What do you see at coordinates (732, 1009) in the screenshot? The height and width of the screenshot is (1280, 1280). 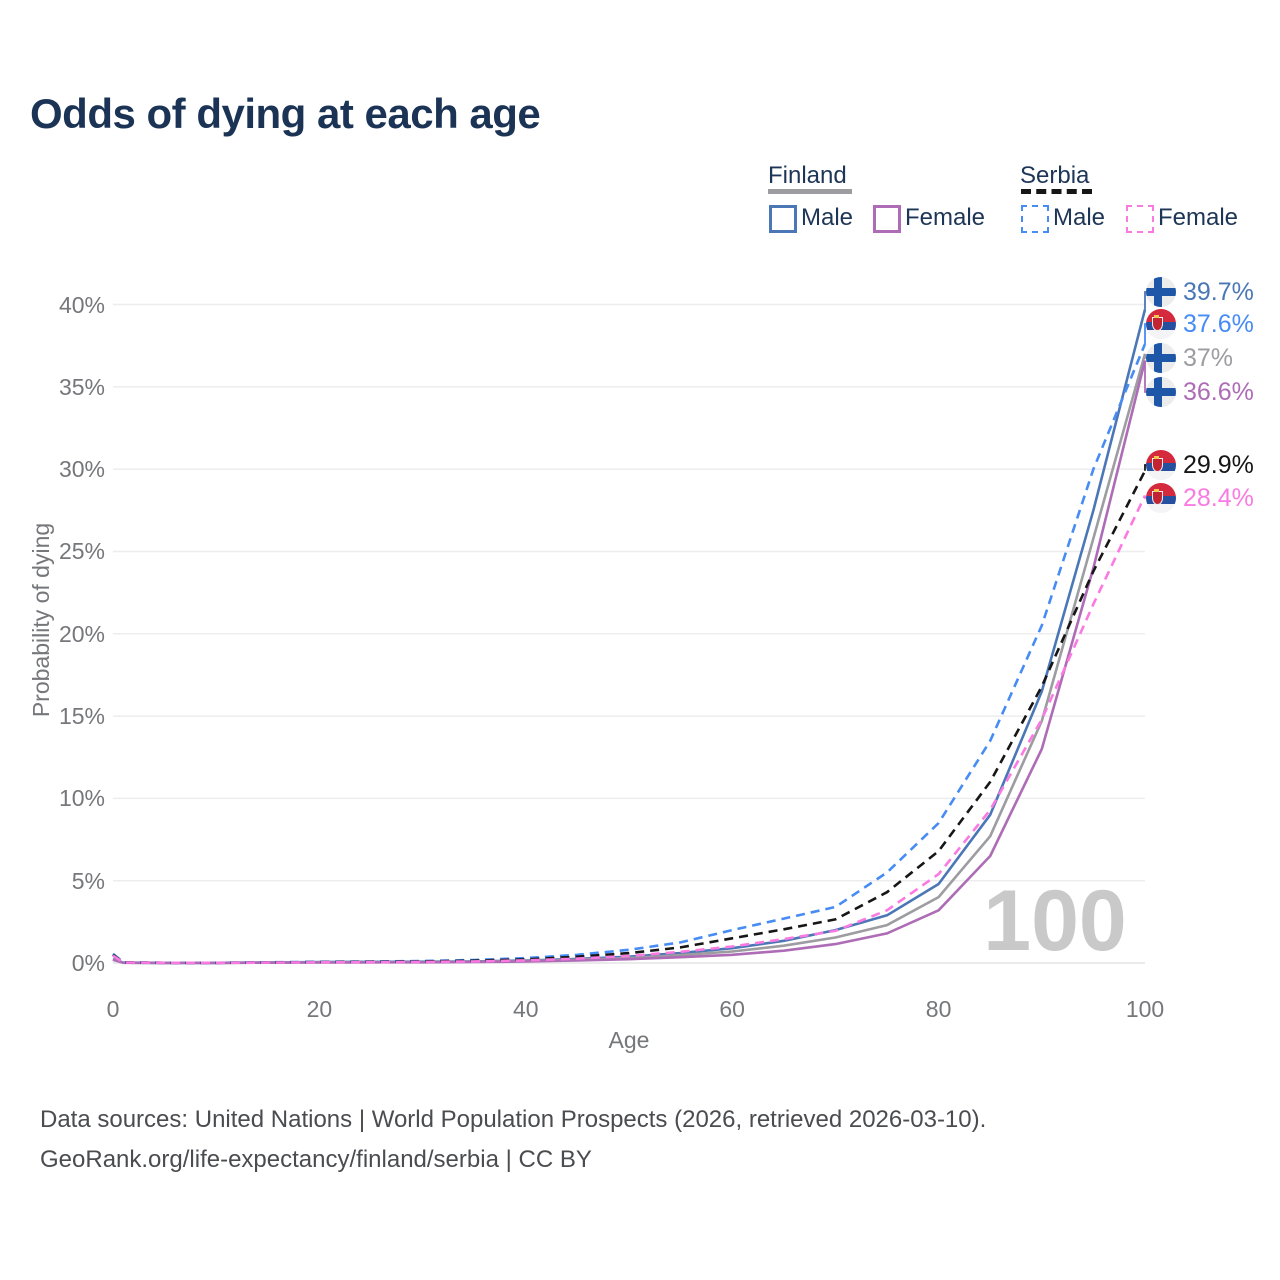 I see `x-tick-label-60: 60` at bounding box center [732, 1009].